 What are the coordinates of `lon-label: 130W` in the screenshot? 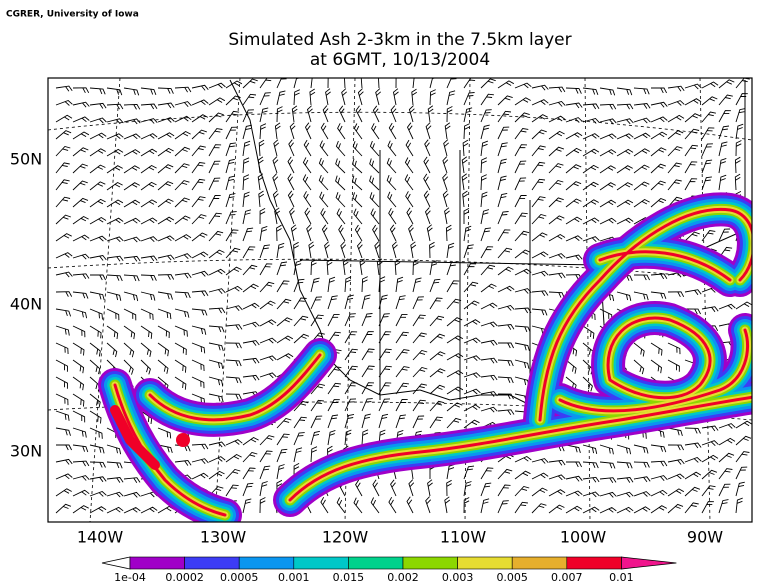 It's located at (223, 537).